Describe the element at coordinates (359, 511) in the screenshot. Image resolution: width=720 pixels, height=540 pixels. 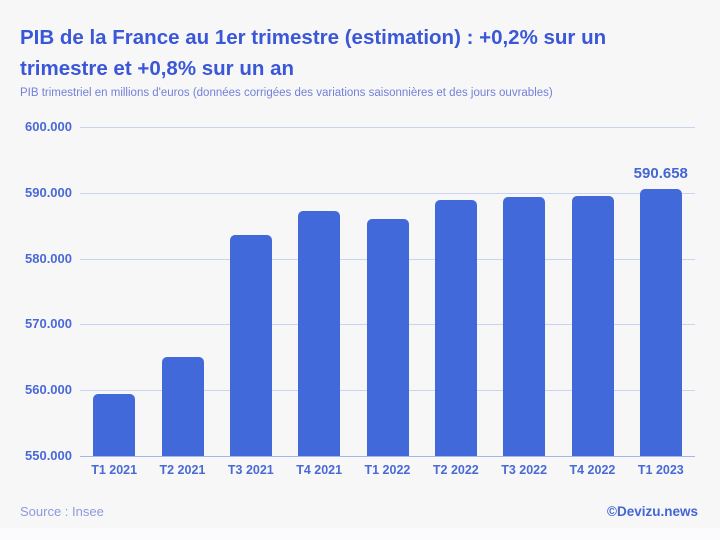
I see `chart-footer: Source : Insee ©Devizu.news` at that location.